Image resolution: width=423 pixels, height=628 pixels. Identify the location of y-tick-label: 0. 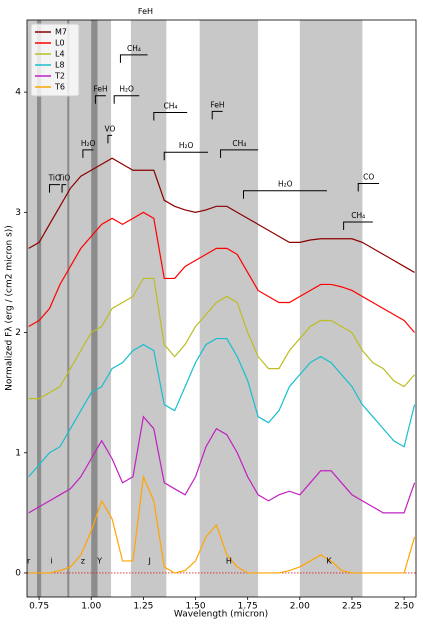
(18, 573).